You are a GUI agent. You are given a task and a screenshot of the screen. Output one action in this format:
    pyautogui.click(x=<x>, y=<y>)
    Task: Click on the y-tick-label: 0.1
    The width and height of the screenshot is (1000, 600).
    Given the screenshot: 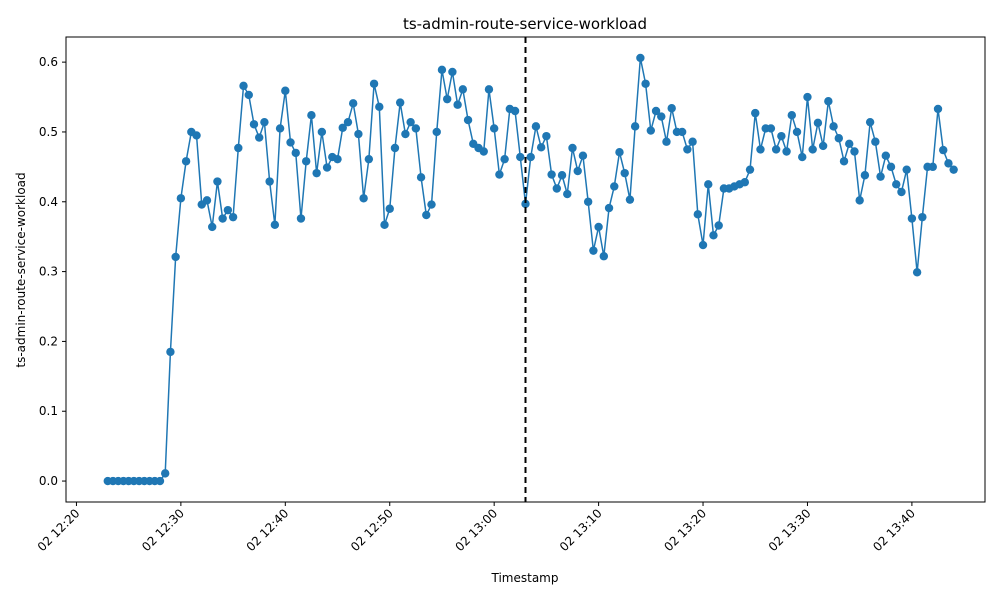 What is the action you would take?
    pyautogui.click(x=48, y=411)
    